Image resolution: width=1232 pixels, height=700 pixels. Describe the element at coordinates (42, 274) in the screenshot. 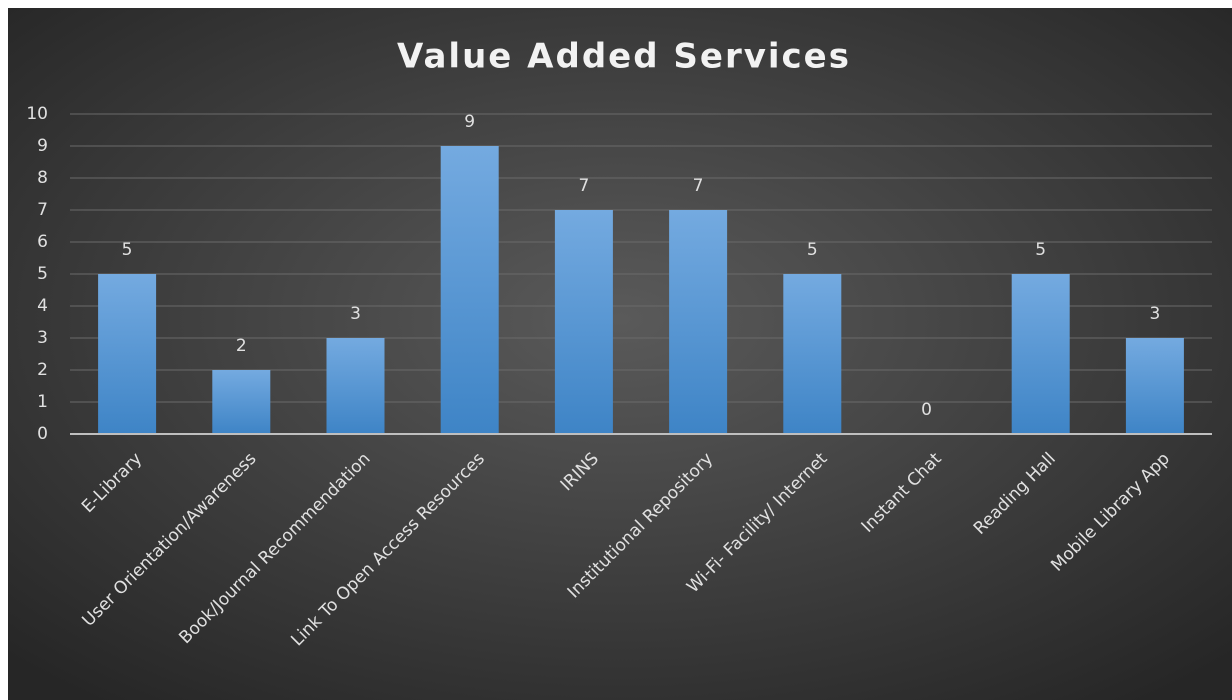

I see `y-tick-label: 5` at that location.